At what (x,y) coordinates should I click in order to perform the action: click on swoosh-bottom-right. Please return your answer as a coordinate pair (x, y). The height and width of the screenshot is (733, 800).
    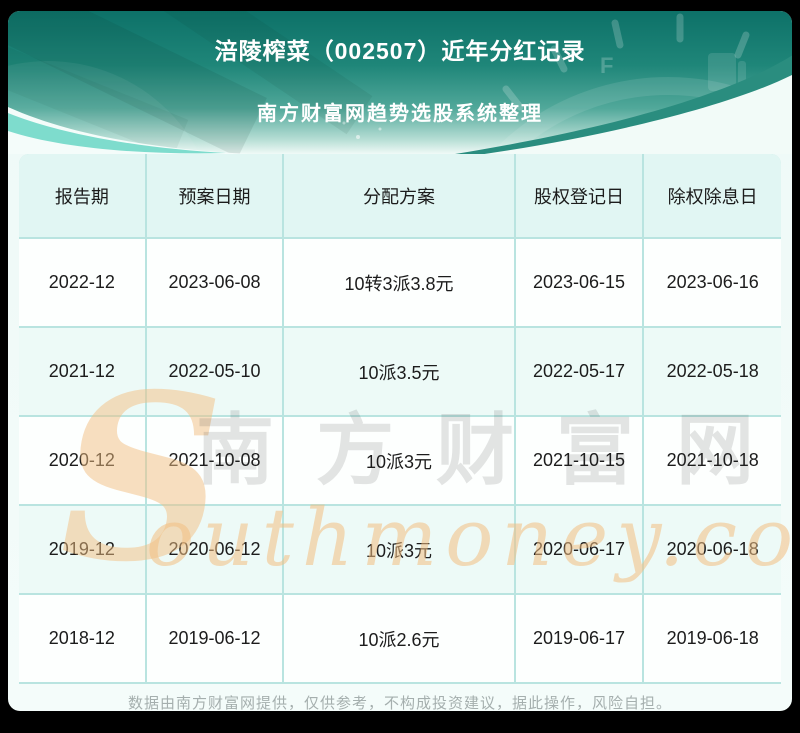
    Looking at the image, I should click on (622, 104).